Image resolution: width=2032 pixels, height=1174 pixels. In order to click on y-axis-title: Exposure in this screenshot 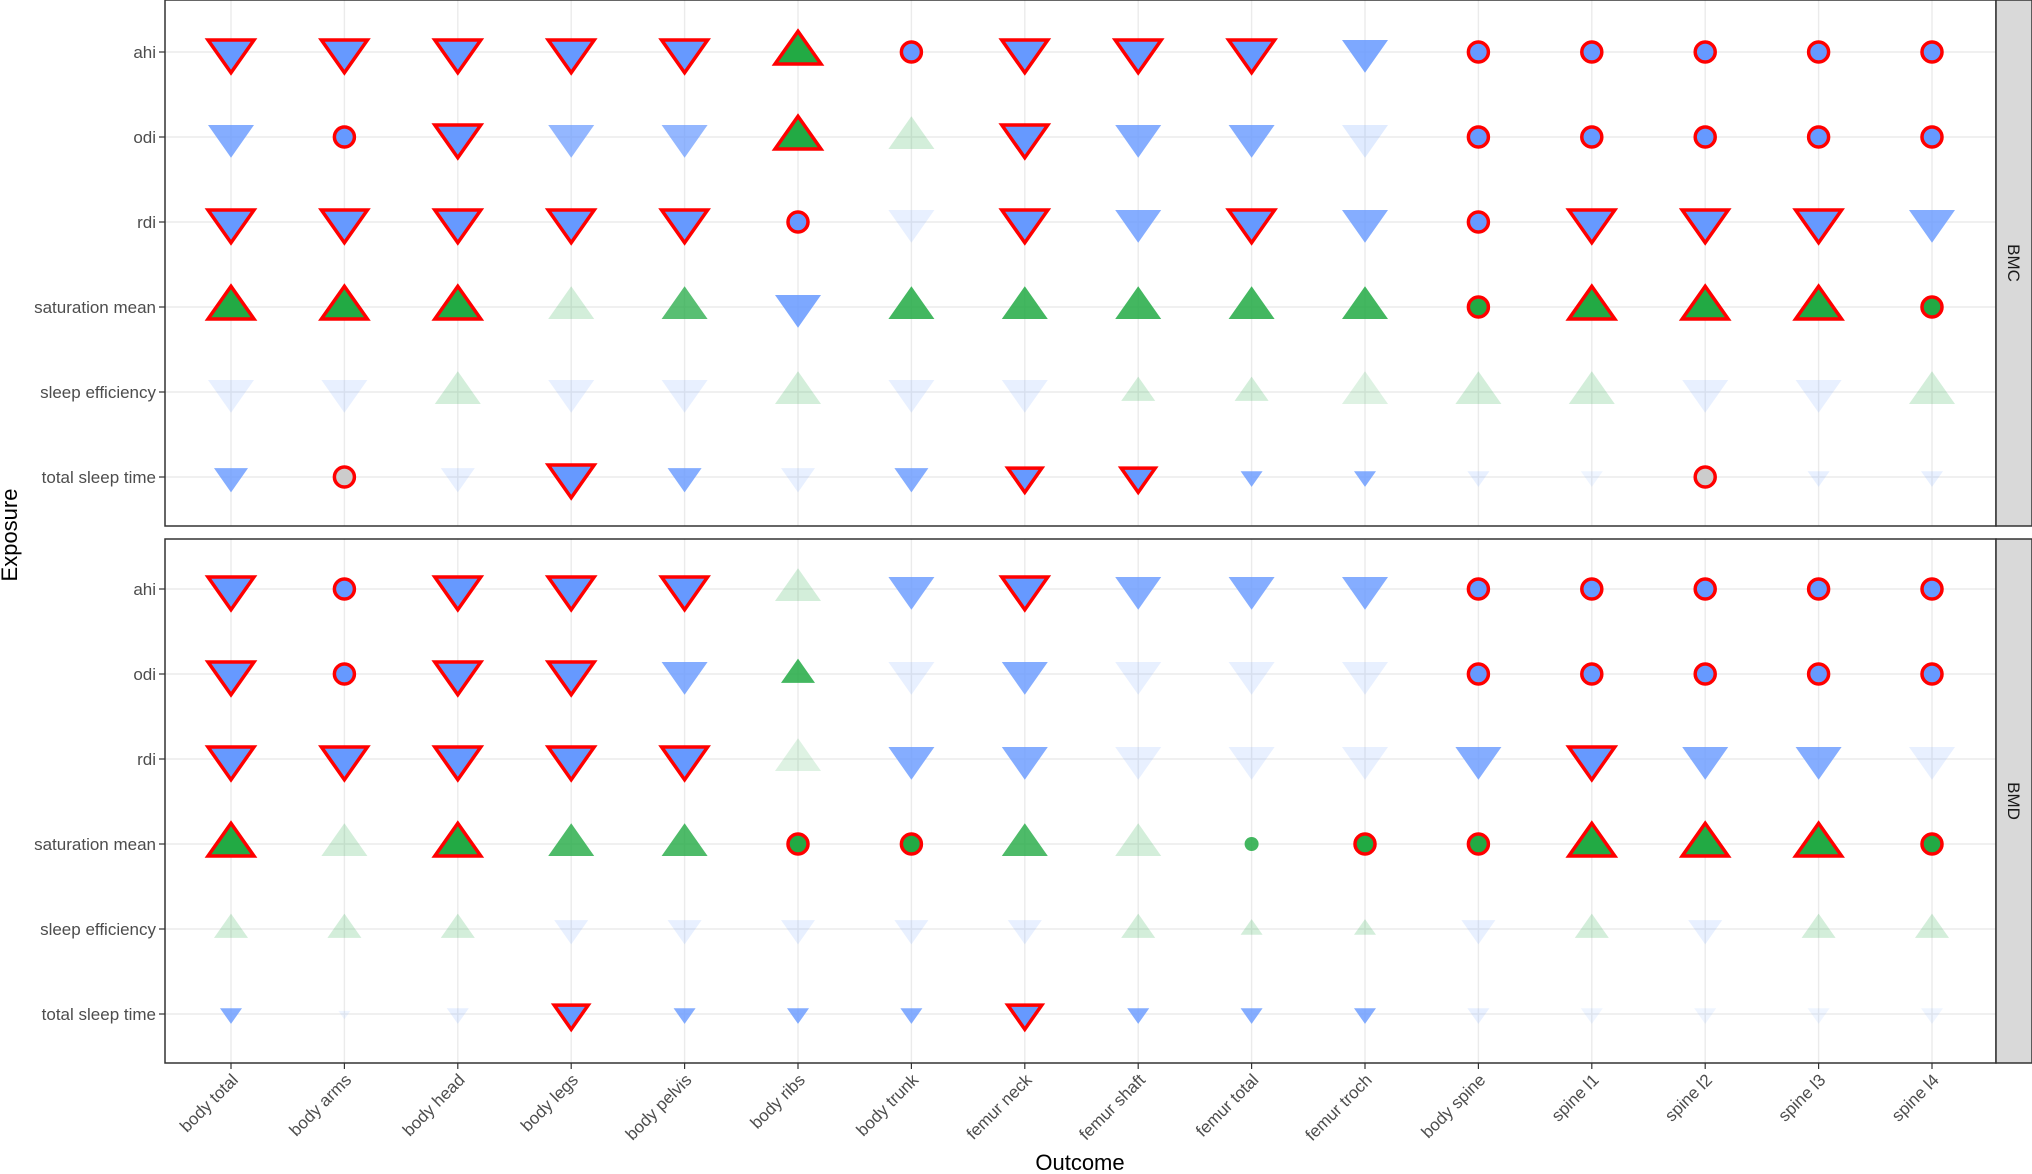, I will do `click(11, 535)`.